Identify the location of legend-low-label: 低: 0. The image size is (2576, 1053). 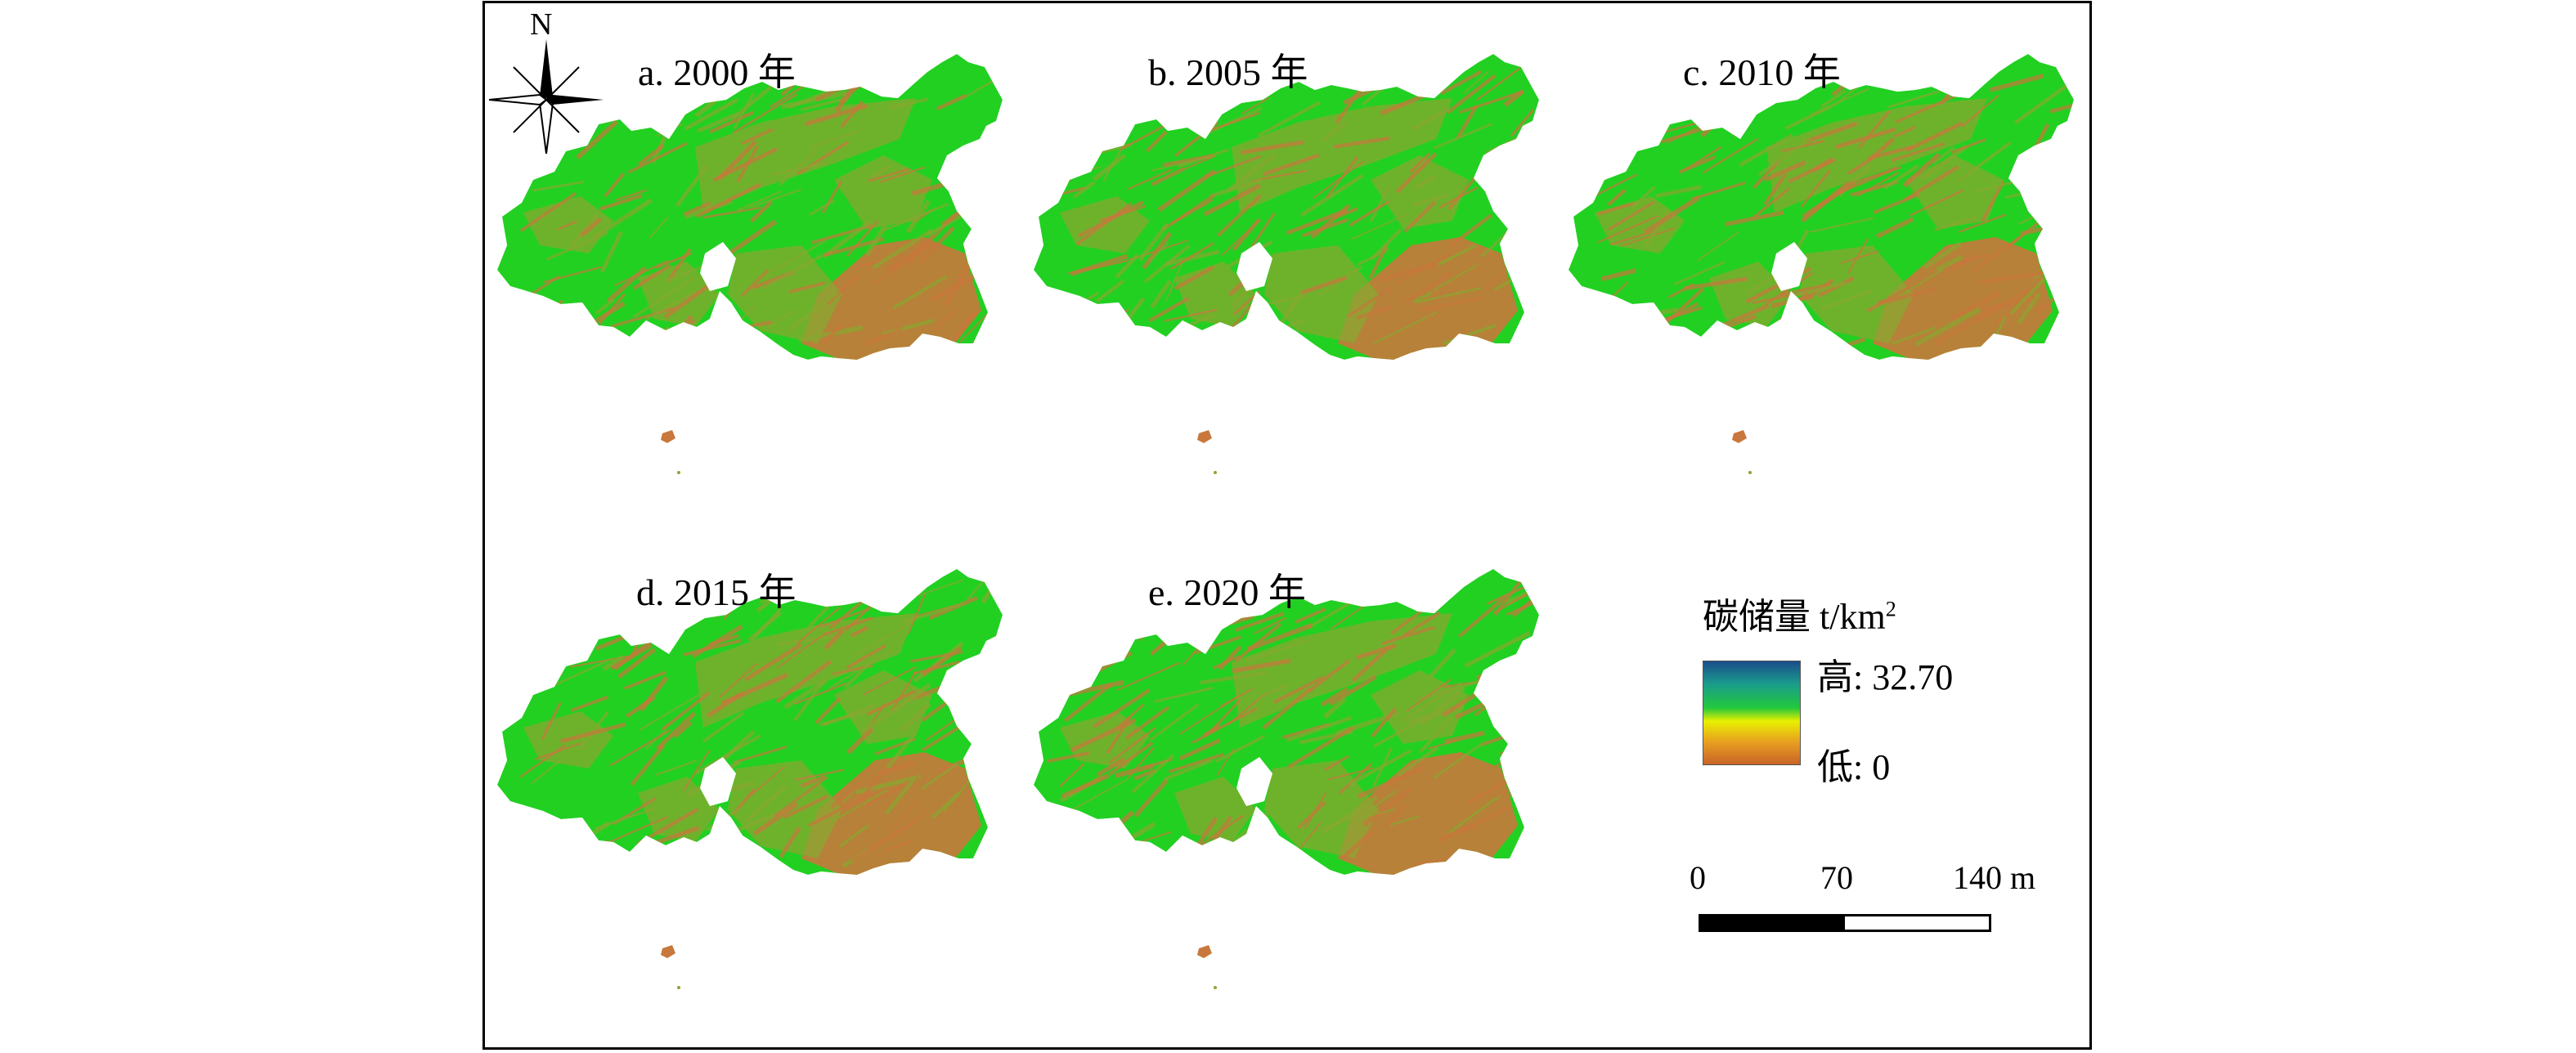
(1854, 767).